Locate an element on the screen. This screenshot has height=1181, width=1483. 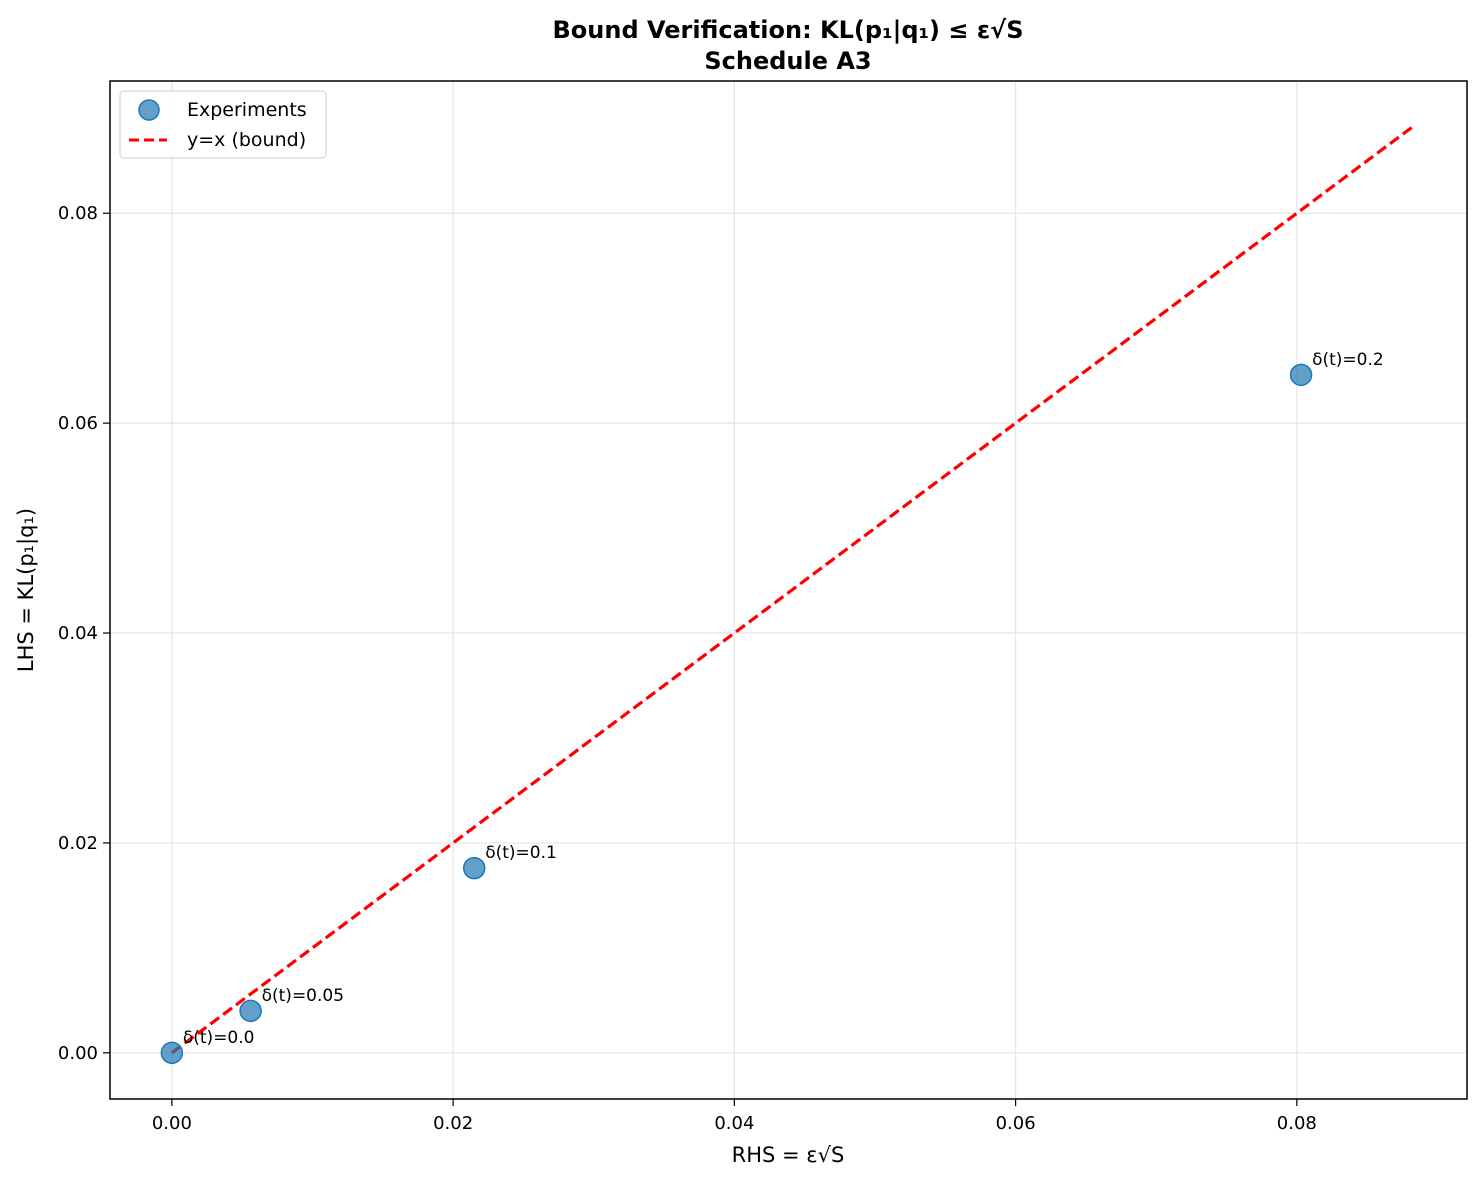
legend-label-experiments: Experiments is located at coordinates (247, 110).